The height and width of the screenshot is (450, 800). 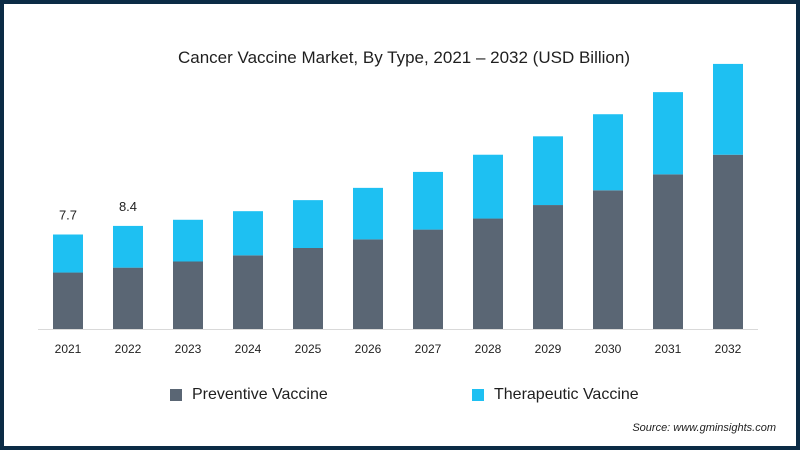 I want to click on bar-therapeutic-2024, so click(x=248, y=233).